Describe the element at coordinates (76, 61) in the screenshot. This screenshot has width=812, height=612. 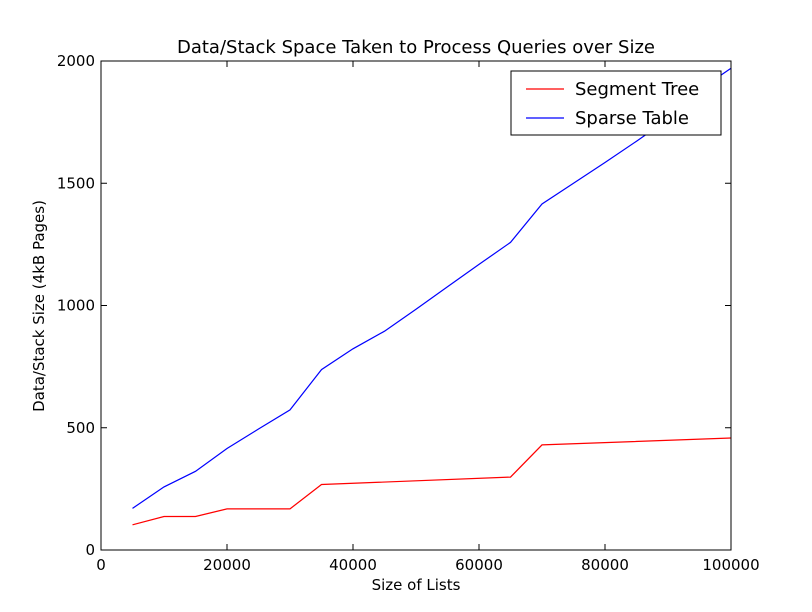
I see `y-tick-label: 2000` at that location.